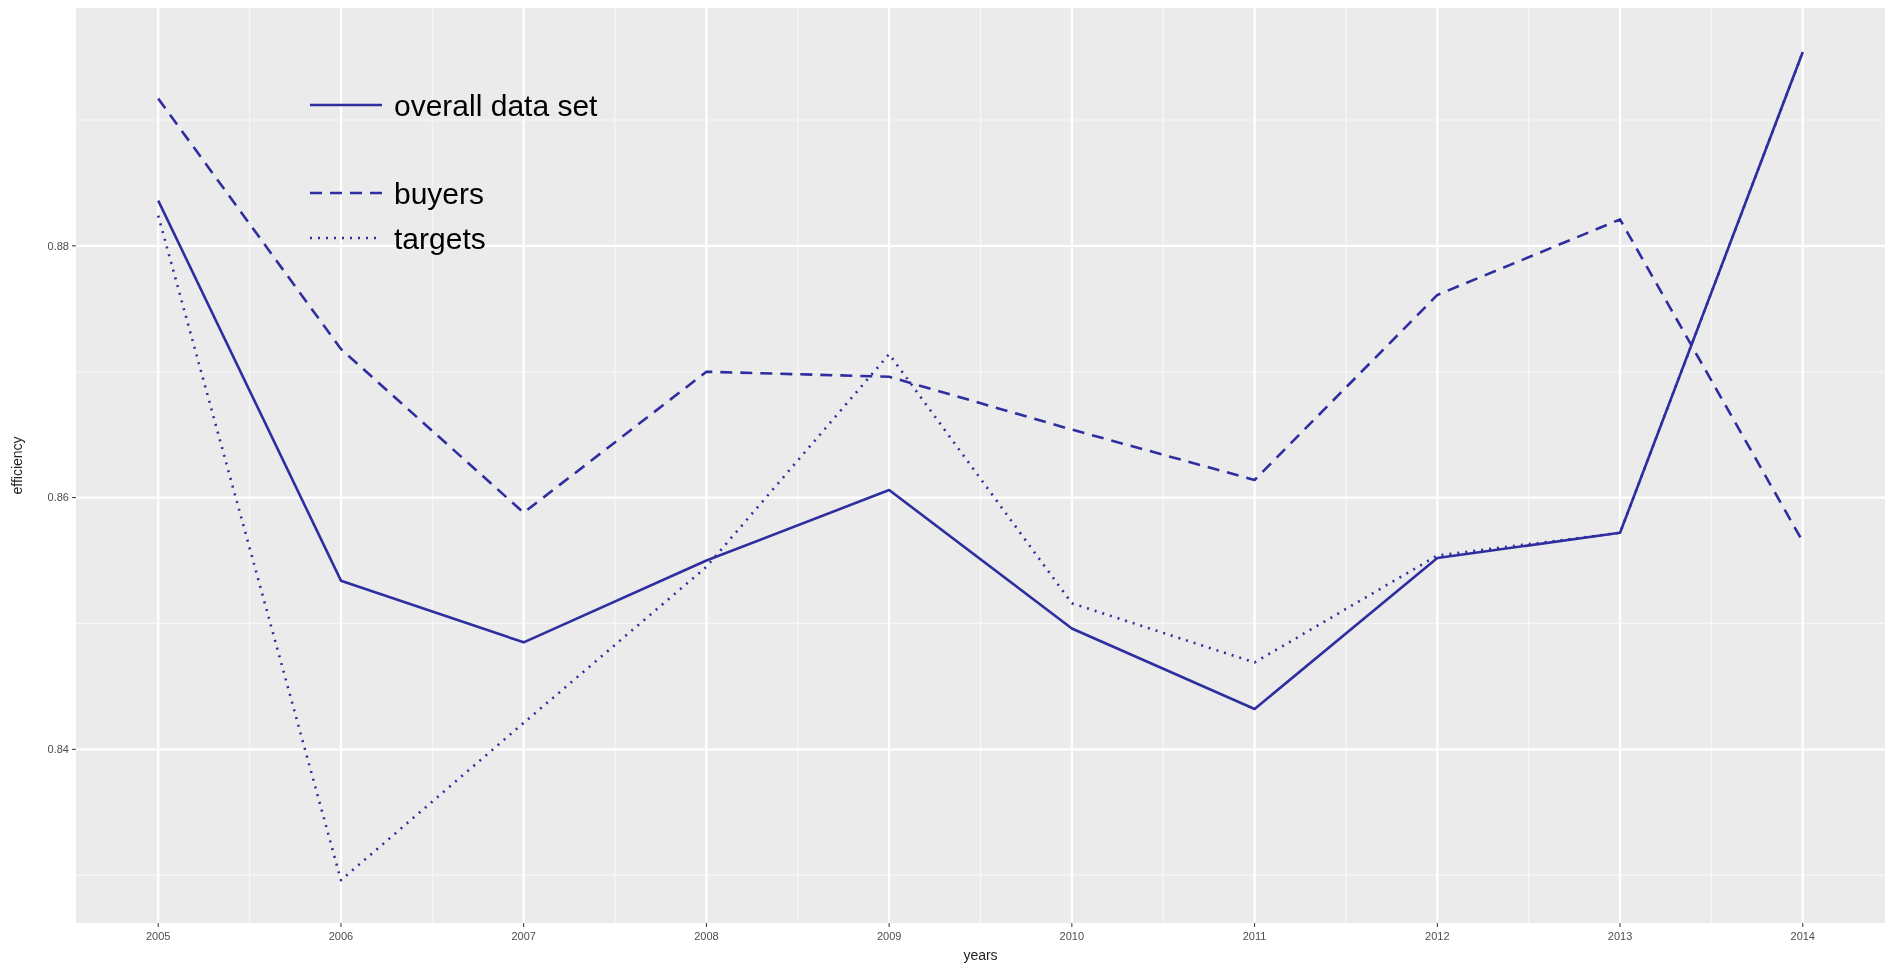 The height and width of the screenshot is (965, 1890). I want to click on x-tick-label: 2006, so click(341, 936).